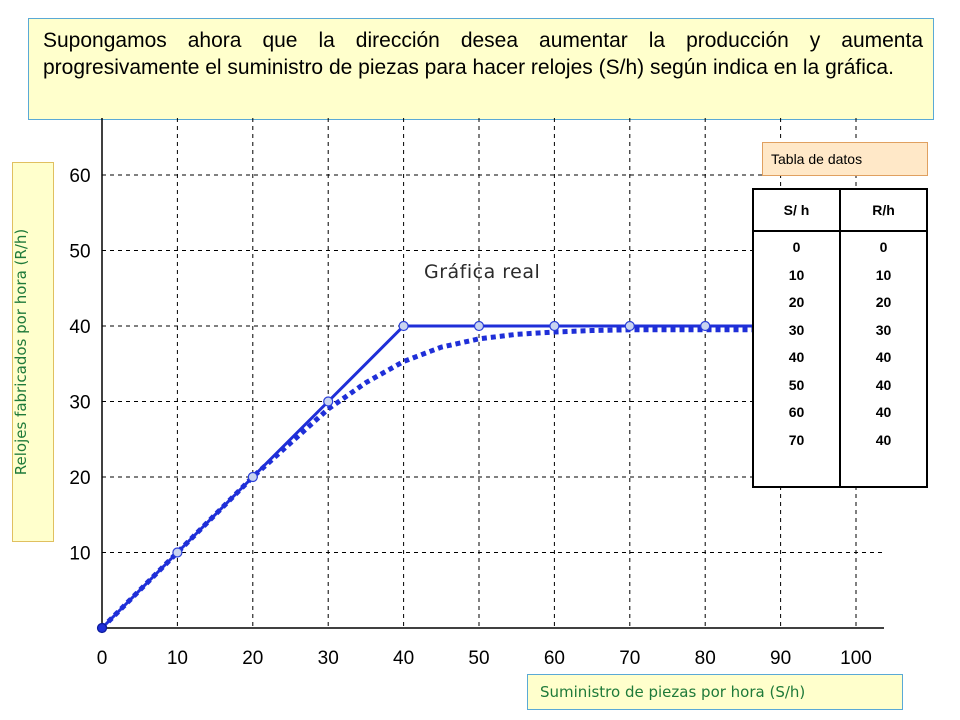 The width and height of the screenshot is (960, 720). What do you see at coordinates (102, 658) in the screenshot?
I see `x-tick-label-0: 0` at bounding box center [102, 658].